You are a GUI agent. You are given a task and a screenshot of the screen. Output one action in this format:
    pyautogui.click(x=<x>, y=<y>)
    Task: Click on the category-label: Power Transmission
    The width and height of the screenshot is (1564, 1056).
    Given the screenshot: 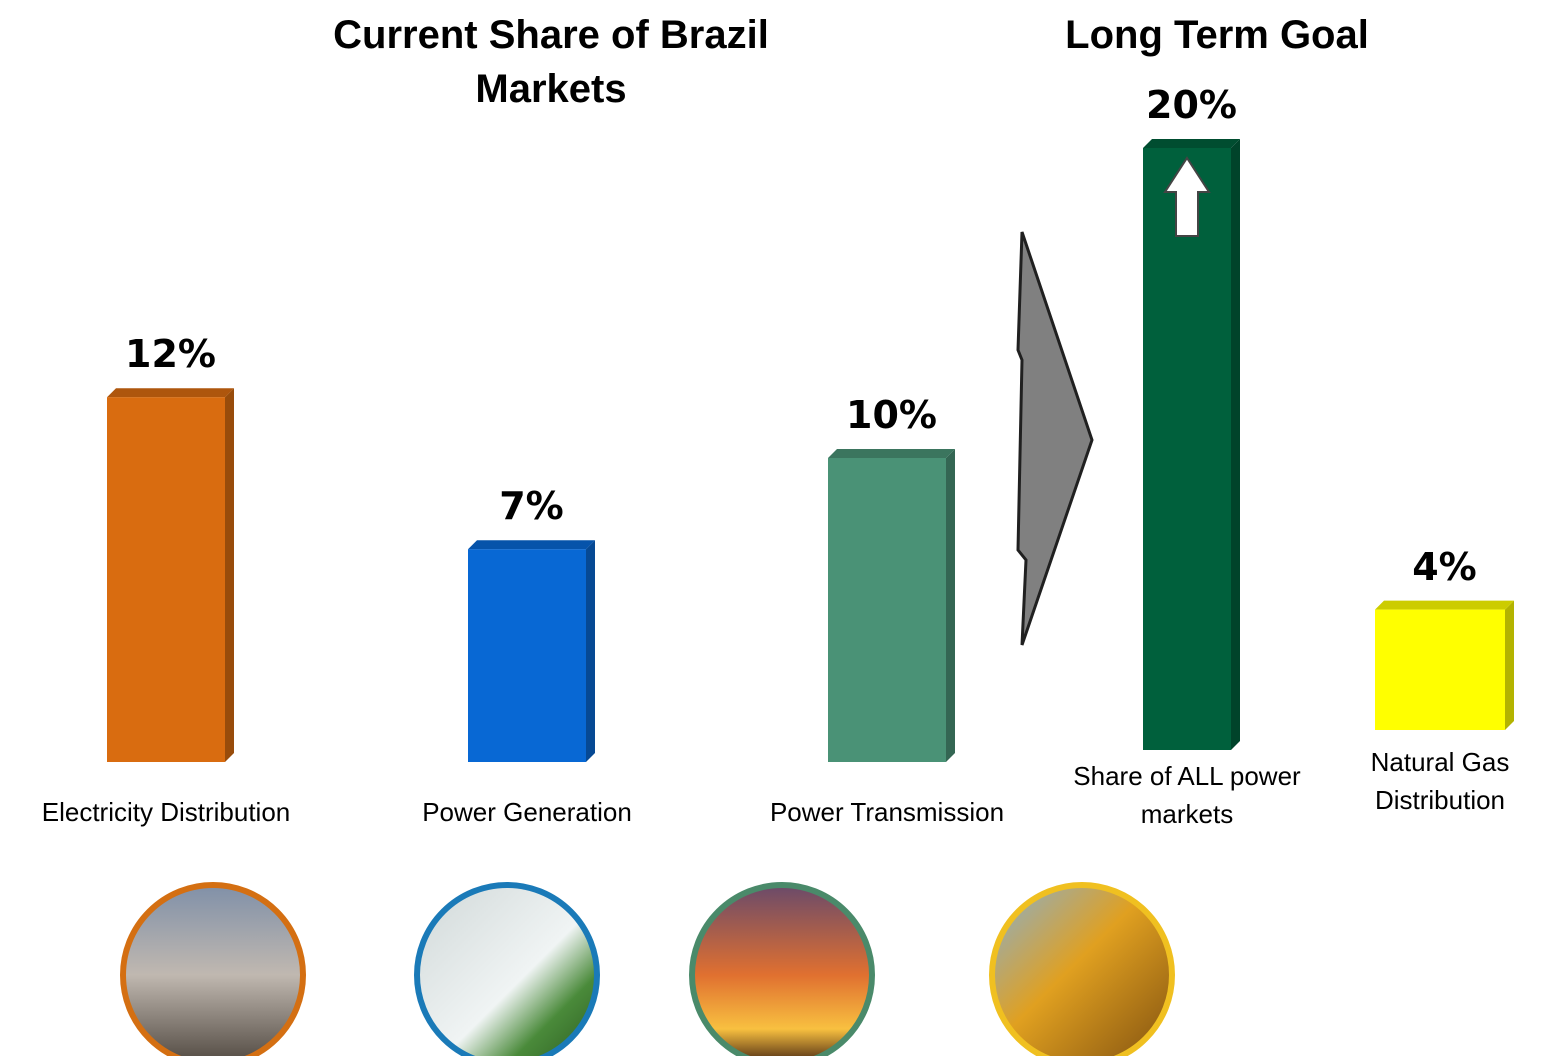 What is the action you would take?
    pyautogui.click(x=887, y=812)
    